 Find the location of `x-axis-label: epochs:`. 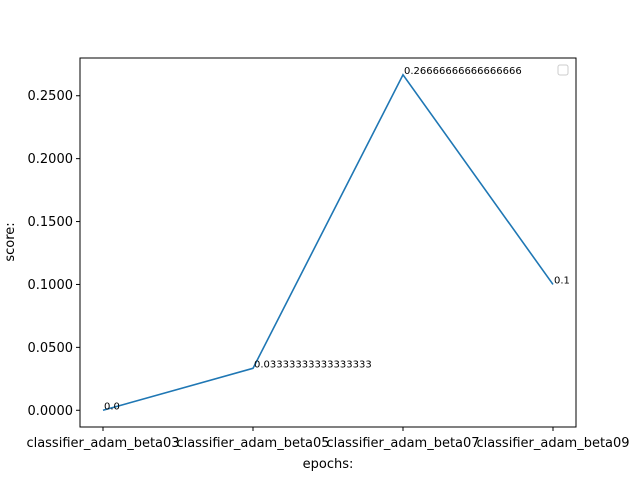

x-axis-label: epochs: is located at coordinates (328, 464).